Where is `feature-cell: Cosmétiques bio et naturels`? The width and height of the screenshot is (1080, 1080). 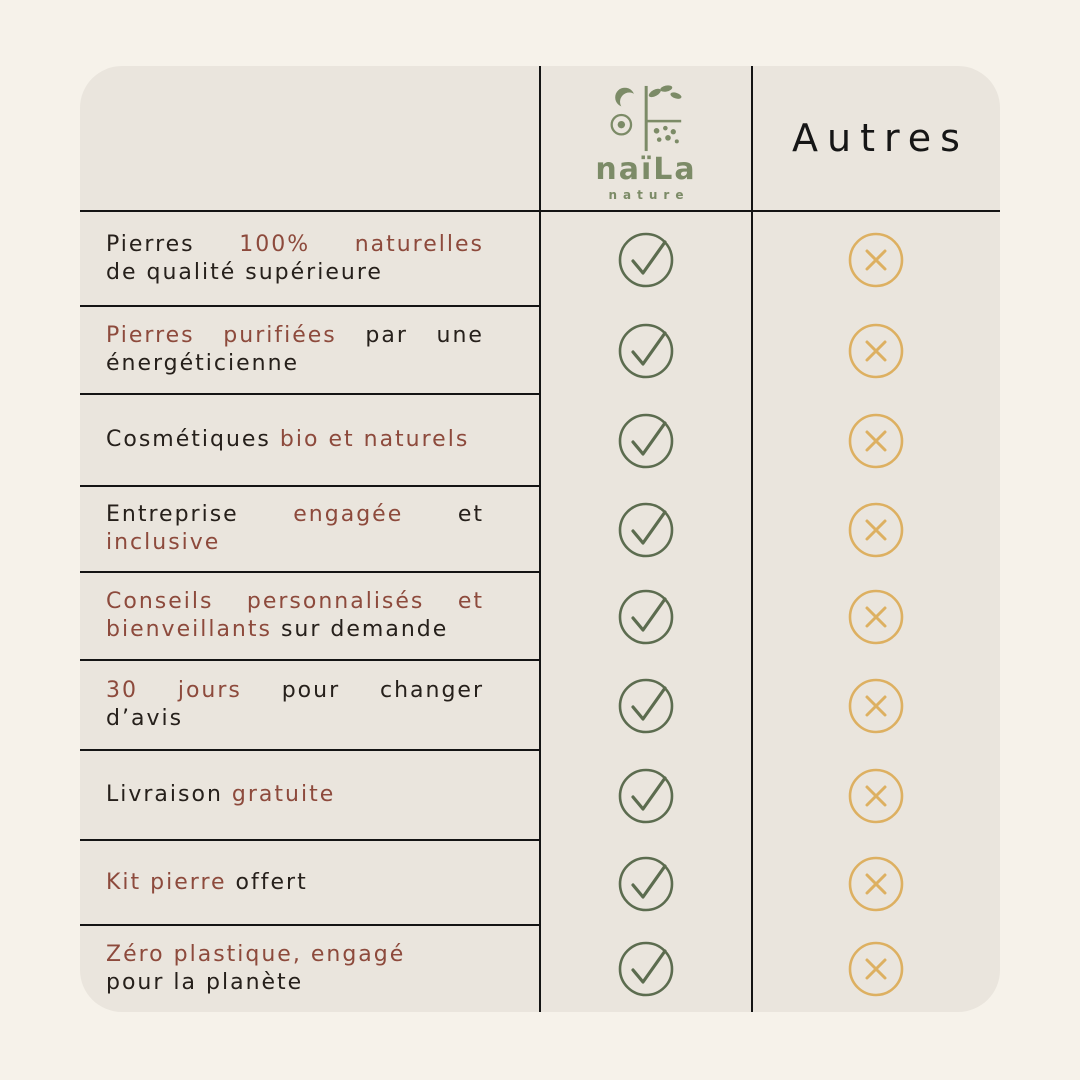
feature-cell: Cosmétiques bio et naturels is located at coordinates (310, 441).